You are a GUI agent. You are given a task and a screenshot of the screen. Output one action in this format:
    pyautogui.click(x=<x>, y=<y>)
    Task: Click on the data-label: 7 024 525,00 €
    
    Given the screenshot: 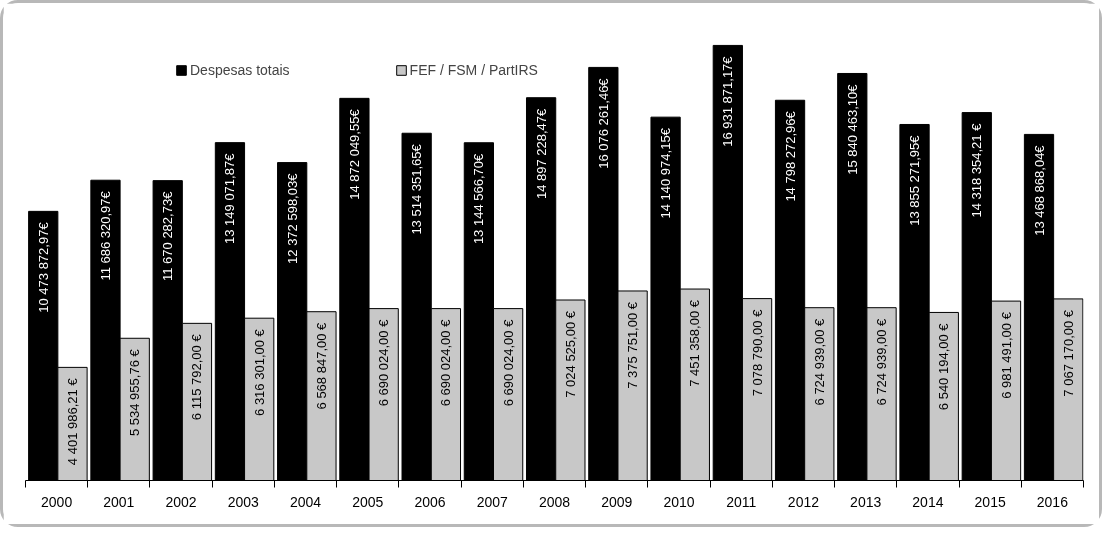 What is the action you would take?
    pyautogui.click(x=570, y=354)
    